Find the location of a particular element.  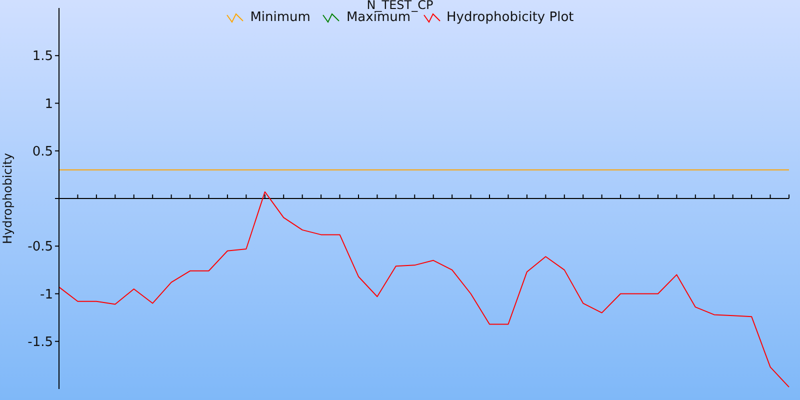

y-tick-label: 1.5 is located at coordinates (42, 56).